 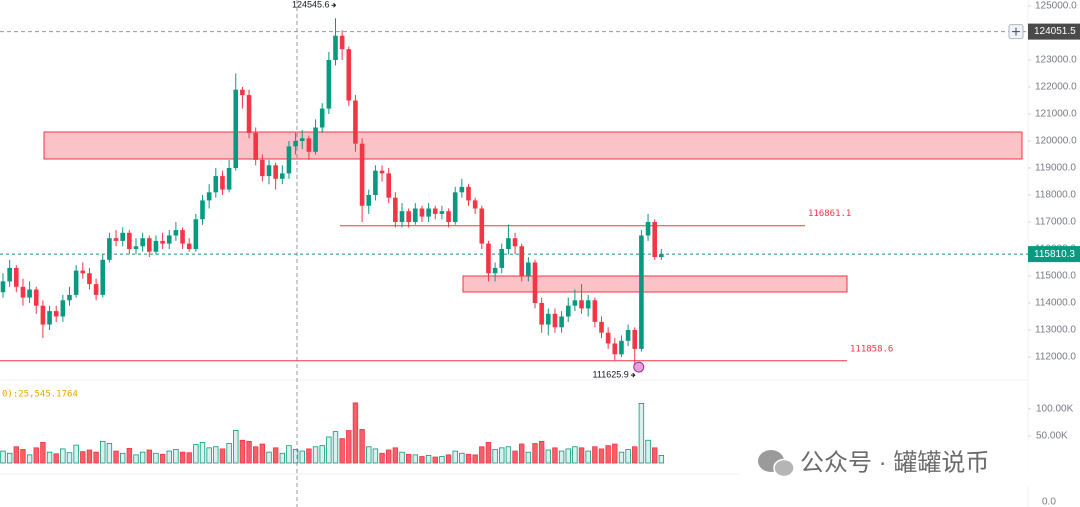 What do you see at coordinates (1056, 87) in the screenshot?
I see `y-tick-label: 122000.0` at bounding box center [1056, 87].